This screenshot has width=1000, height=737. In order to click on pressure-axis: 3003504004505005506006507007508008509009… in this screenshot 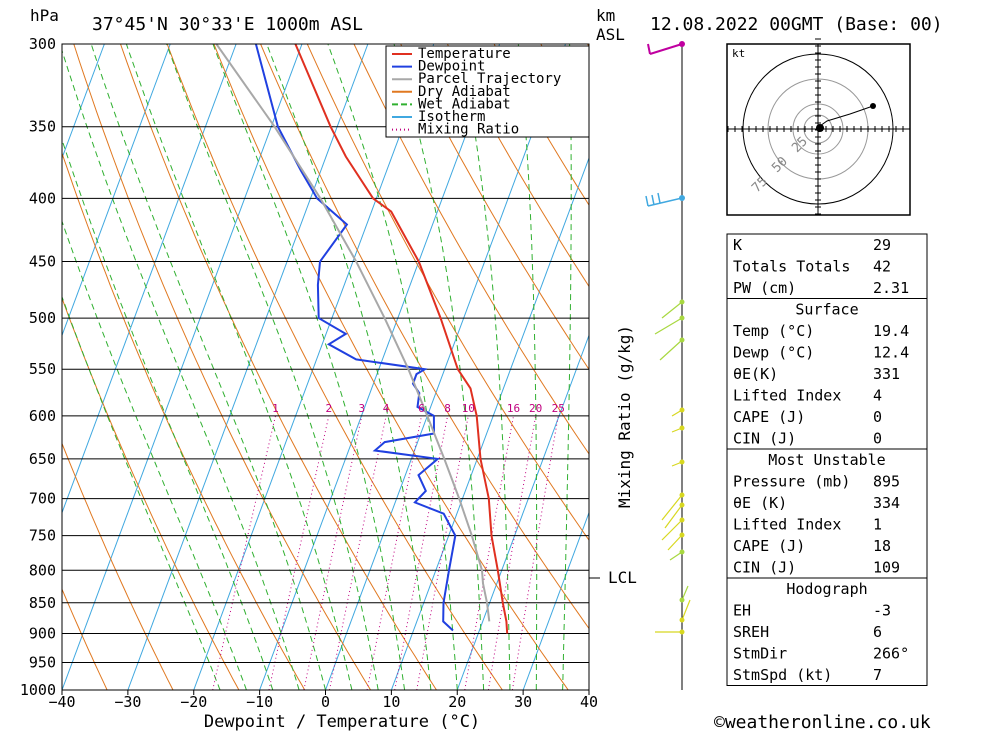, I will do `click(38, 367)`.